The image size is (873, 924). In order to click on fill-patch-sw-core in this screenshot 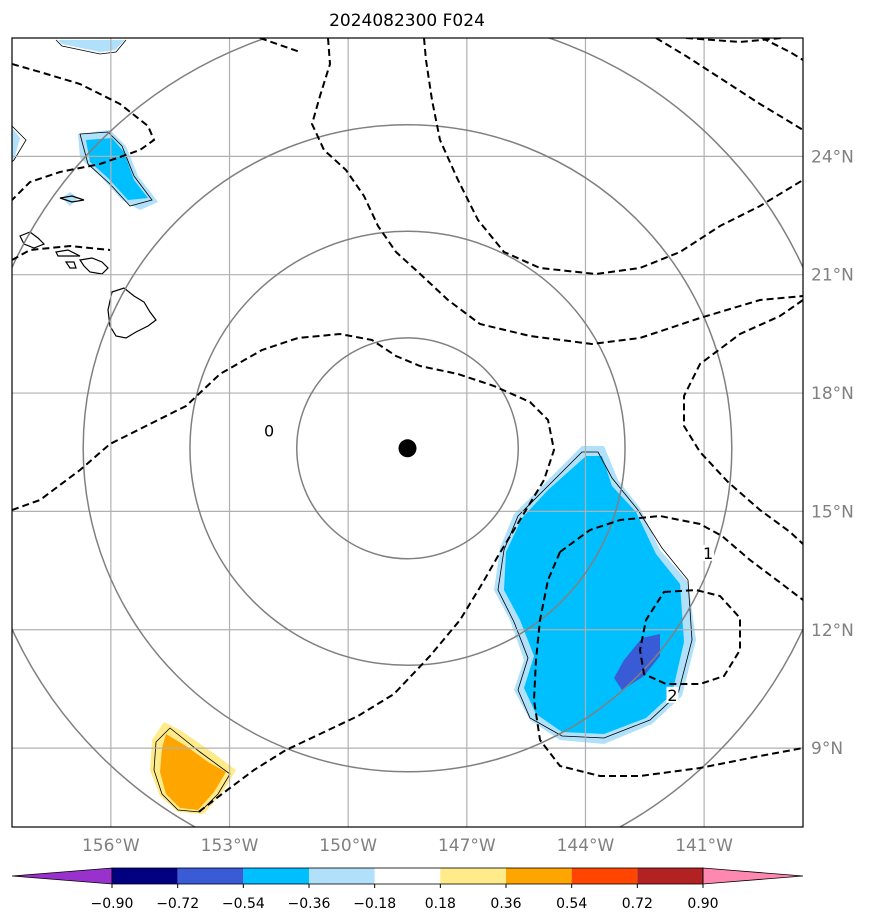, I will do `click(193, 772)`.